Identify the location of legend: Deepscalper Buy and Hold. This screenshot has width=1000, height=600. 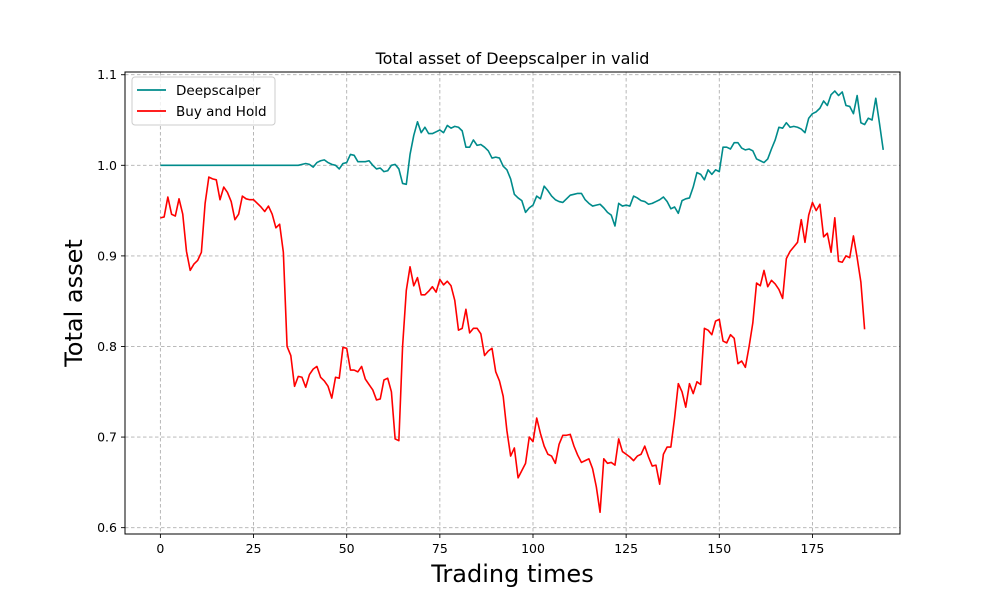
(203, 101).